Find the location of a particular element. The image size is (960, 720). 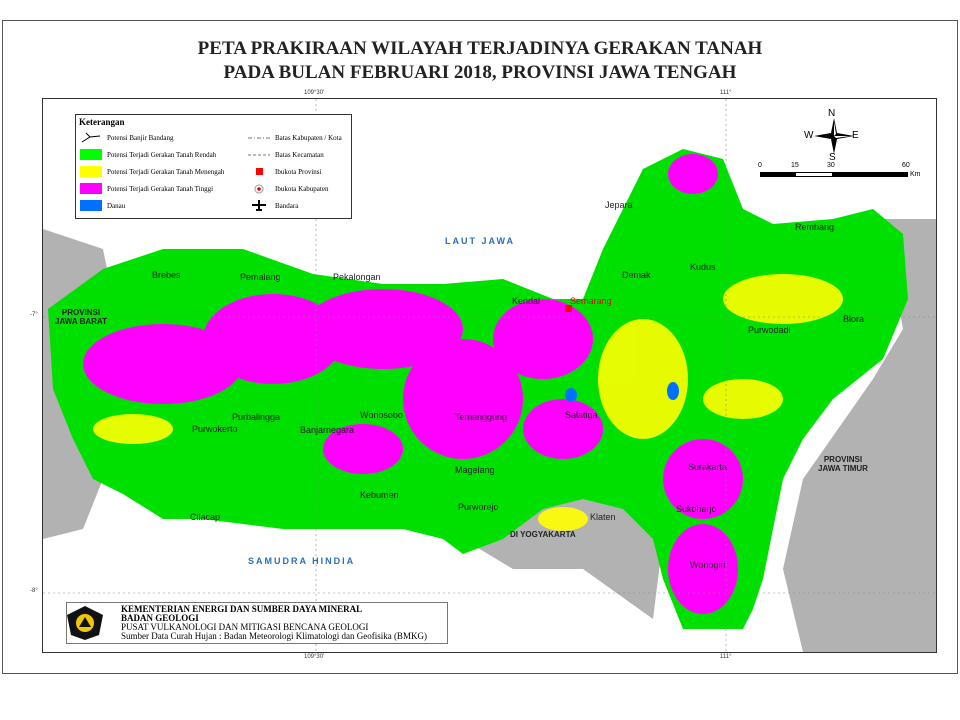

label-yogyakarta: DI YOGYAKARTA is located at coordinates (543, 534).